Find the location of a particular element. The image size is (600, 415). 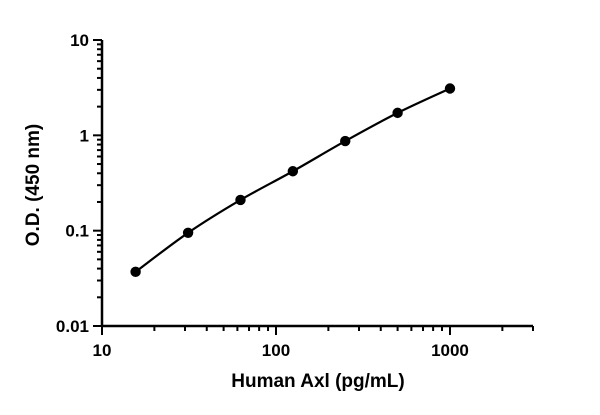

y-axis: 0.01 0.1 1 10 is located at coordinates (80, 183).